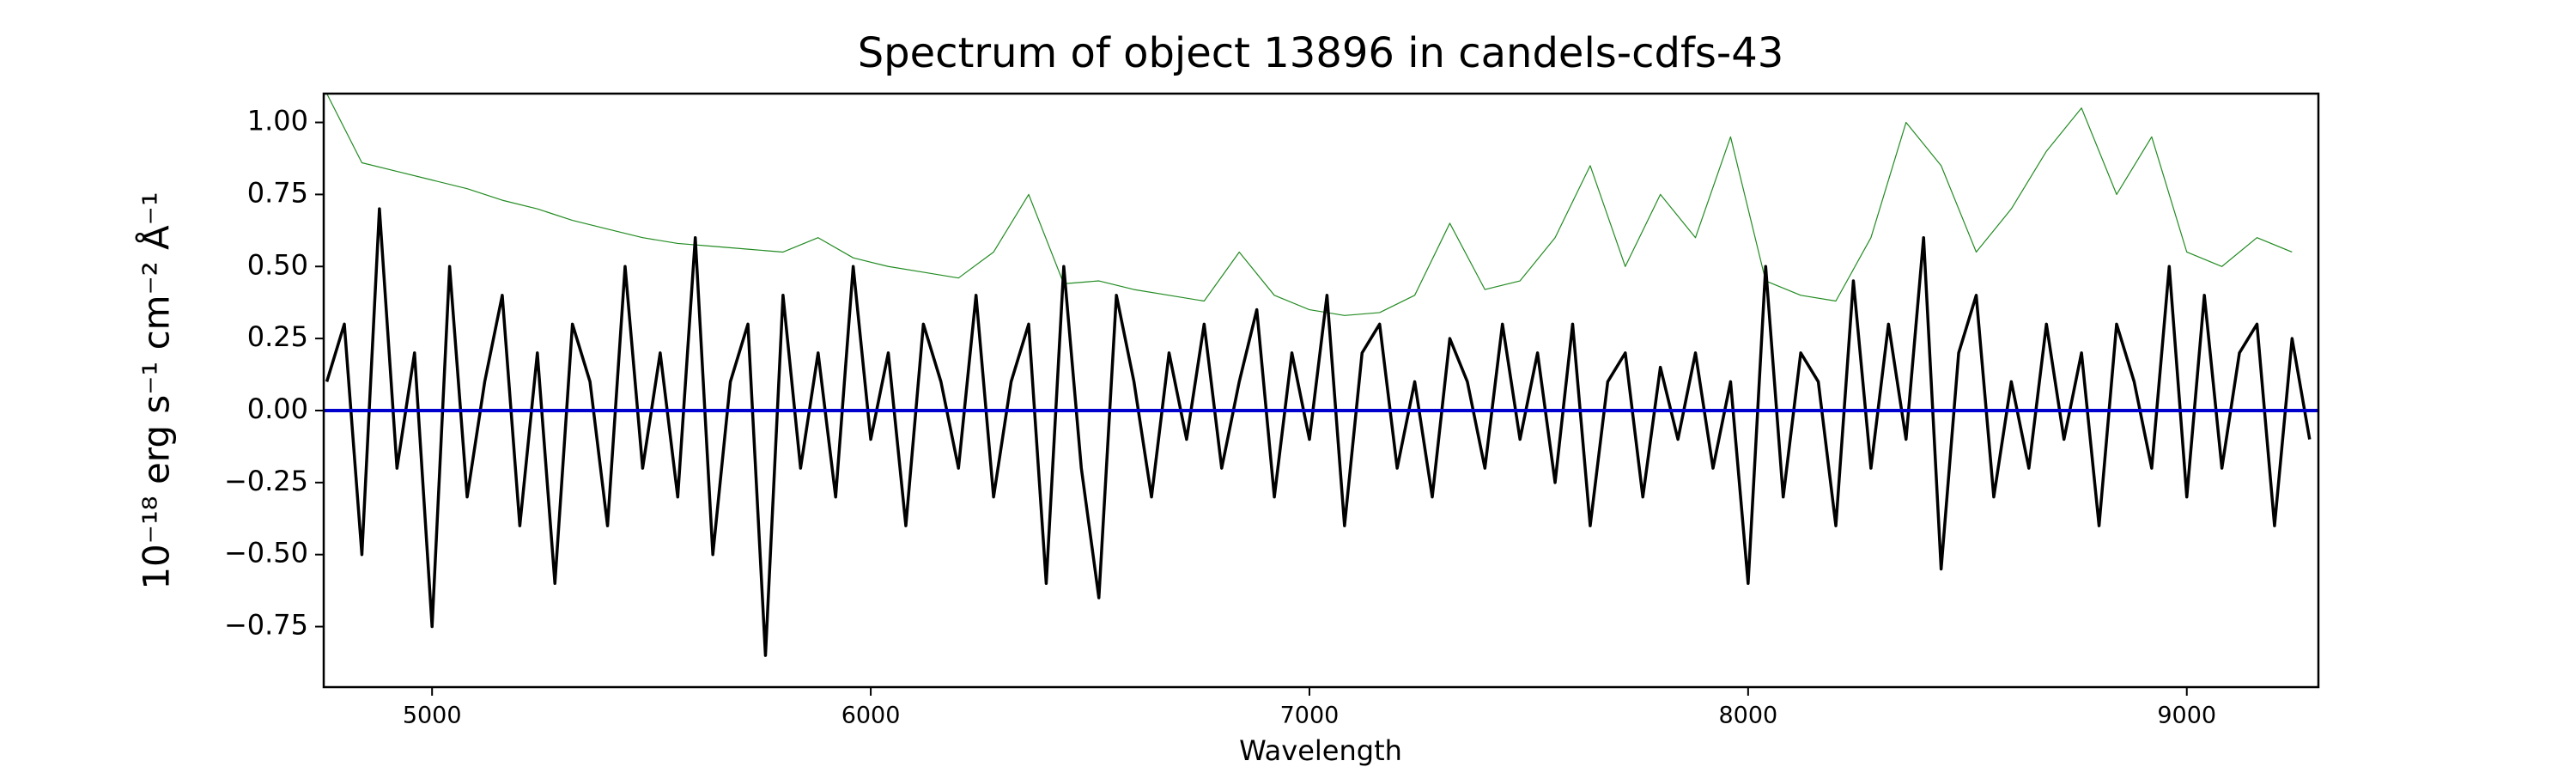  What do you see at coordinates (156, 390) in the screenshot?
I see `y-axis-label: 10⁻¹⁸ erg s⁻¹ cm⁻² Å⁻¹` at bounding box center [156, 390].